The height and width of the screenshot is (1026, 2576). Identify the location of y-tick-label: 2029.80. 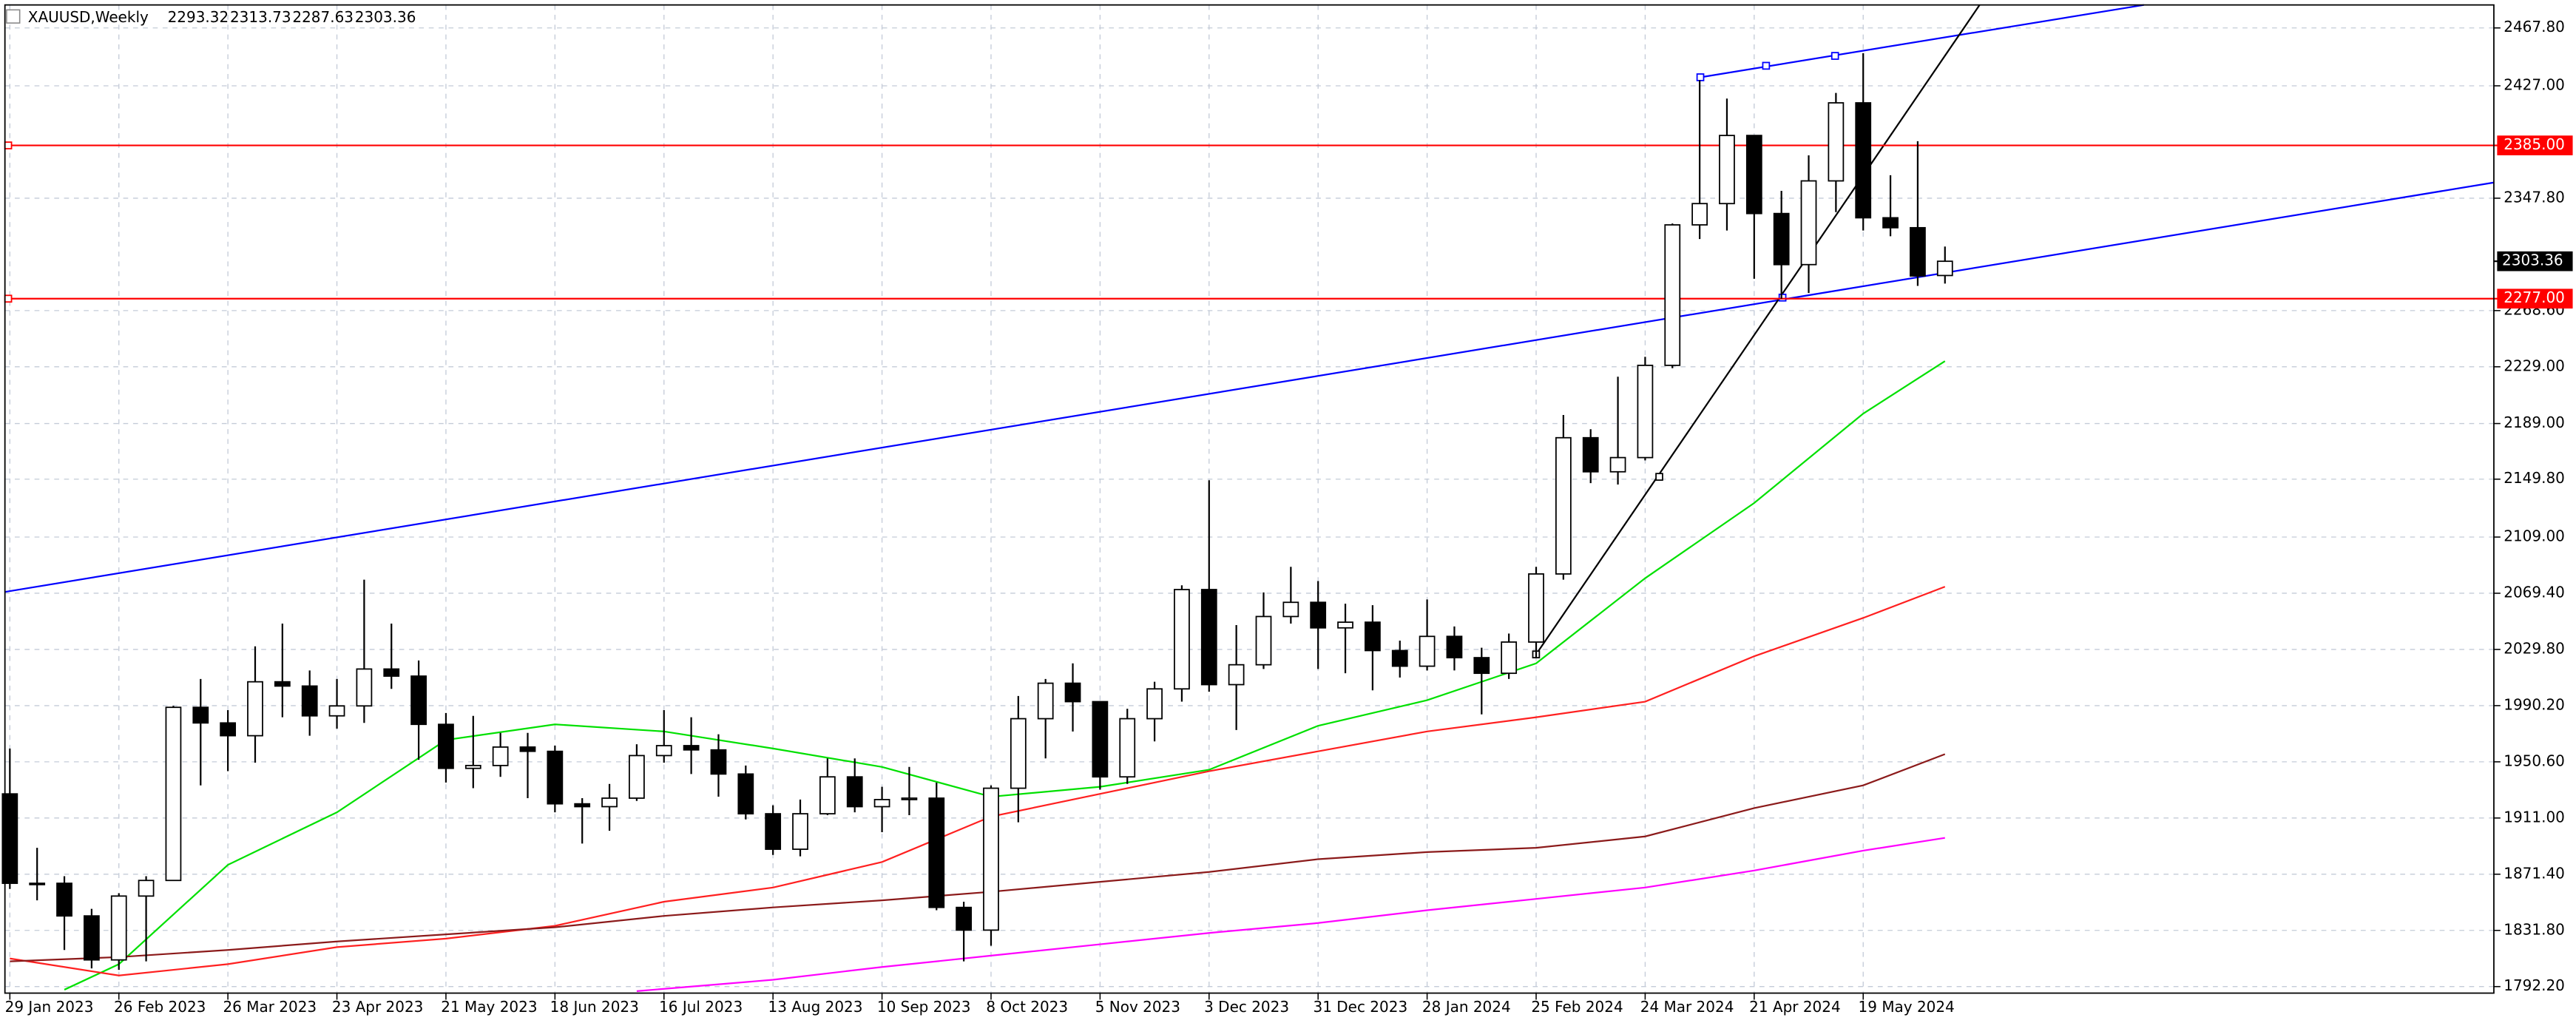
(2534, 648).